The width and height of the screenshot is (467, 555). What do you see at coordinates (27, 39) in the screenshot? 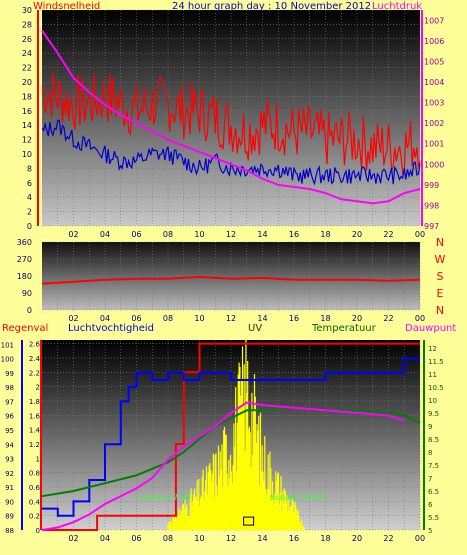
I see `left-tick-label: 26` at bounding box center [27, 39].